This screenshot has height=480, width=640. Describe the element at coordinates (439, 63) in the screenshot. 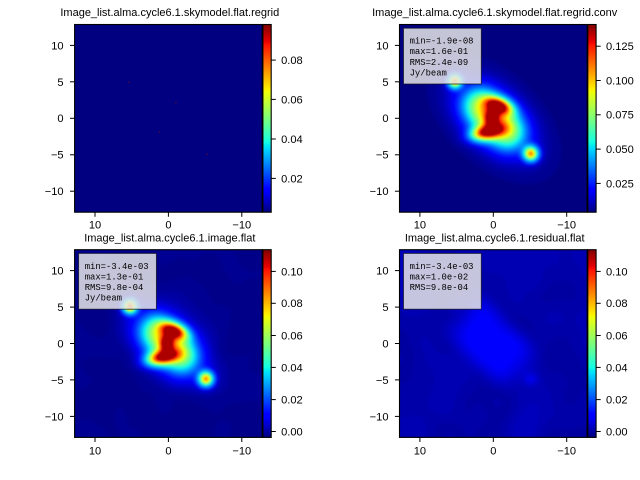

I see `svg-text: RMS=2.4e-09` at that location.